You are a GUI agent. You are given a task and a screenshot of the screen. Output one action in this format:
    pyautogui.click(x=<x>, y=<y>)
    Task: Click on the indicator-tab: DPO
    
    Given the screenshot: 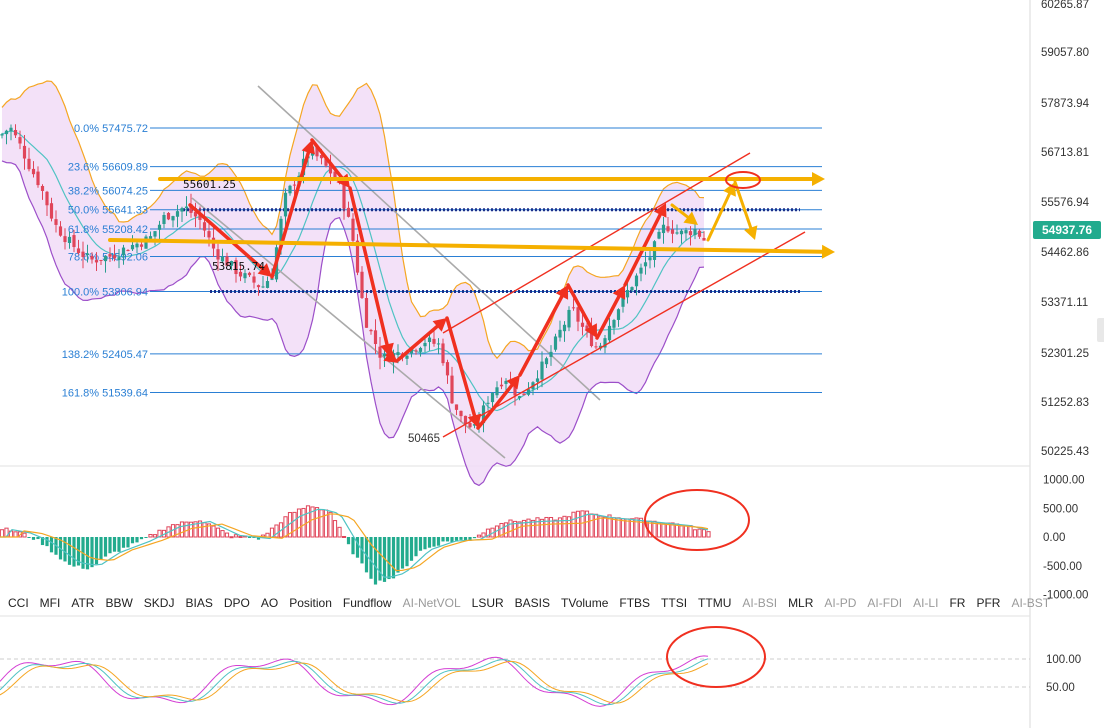 What is the action you would take?
    pyautogui.click(x=236, y=603)
    